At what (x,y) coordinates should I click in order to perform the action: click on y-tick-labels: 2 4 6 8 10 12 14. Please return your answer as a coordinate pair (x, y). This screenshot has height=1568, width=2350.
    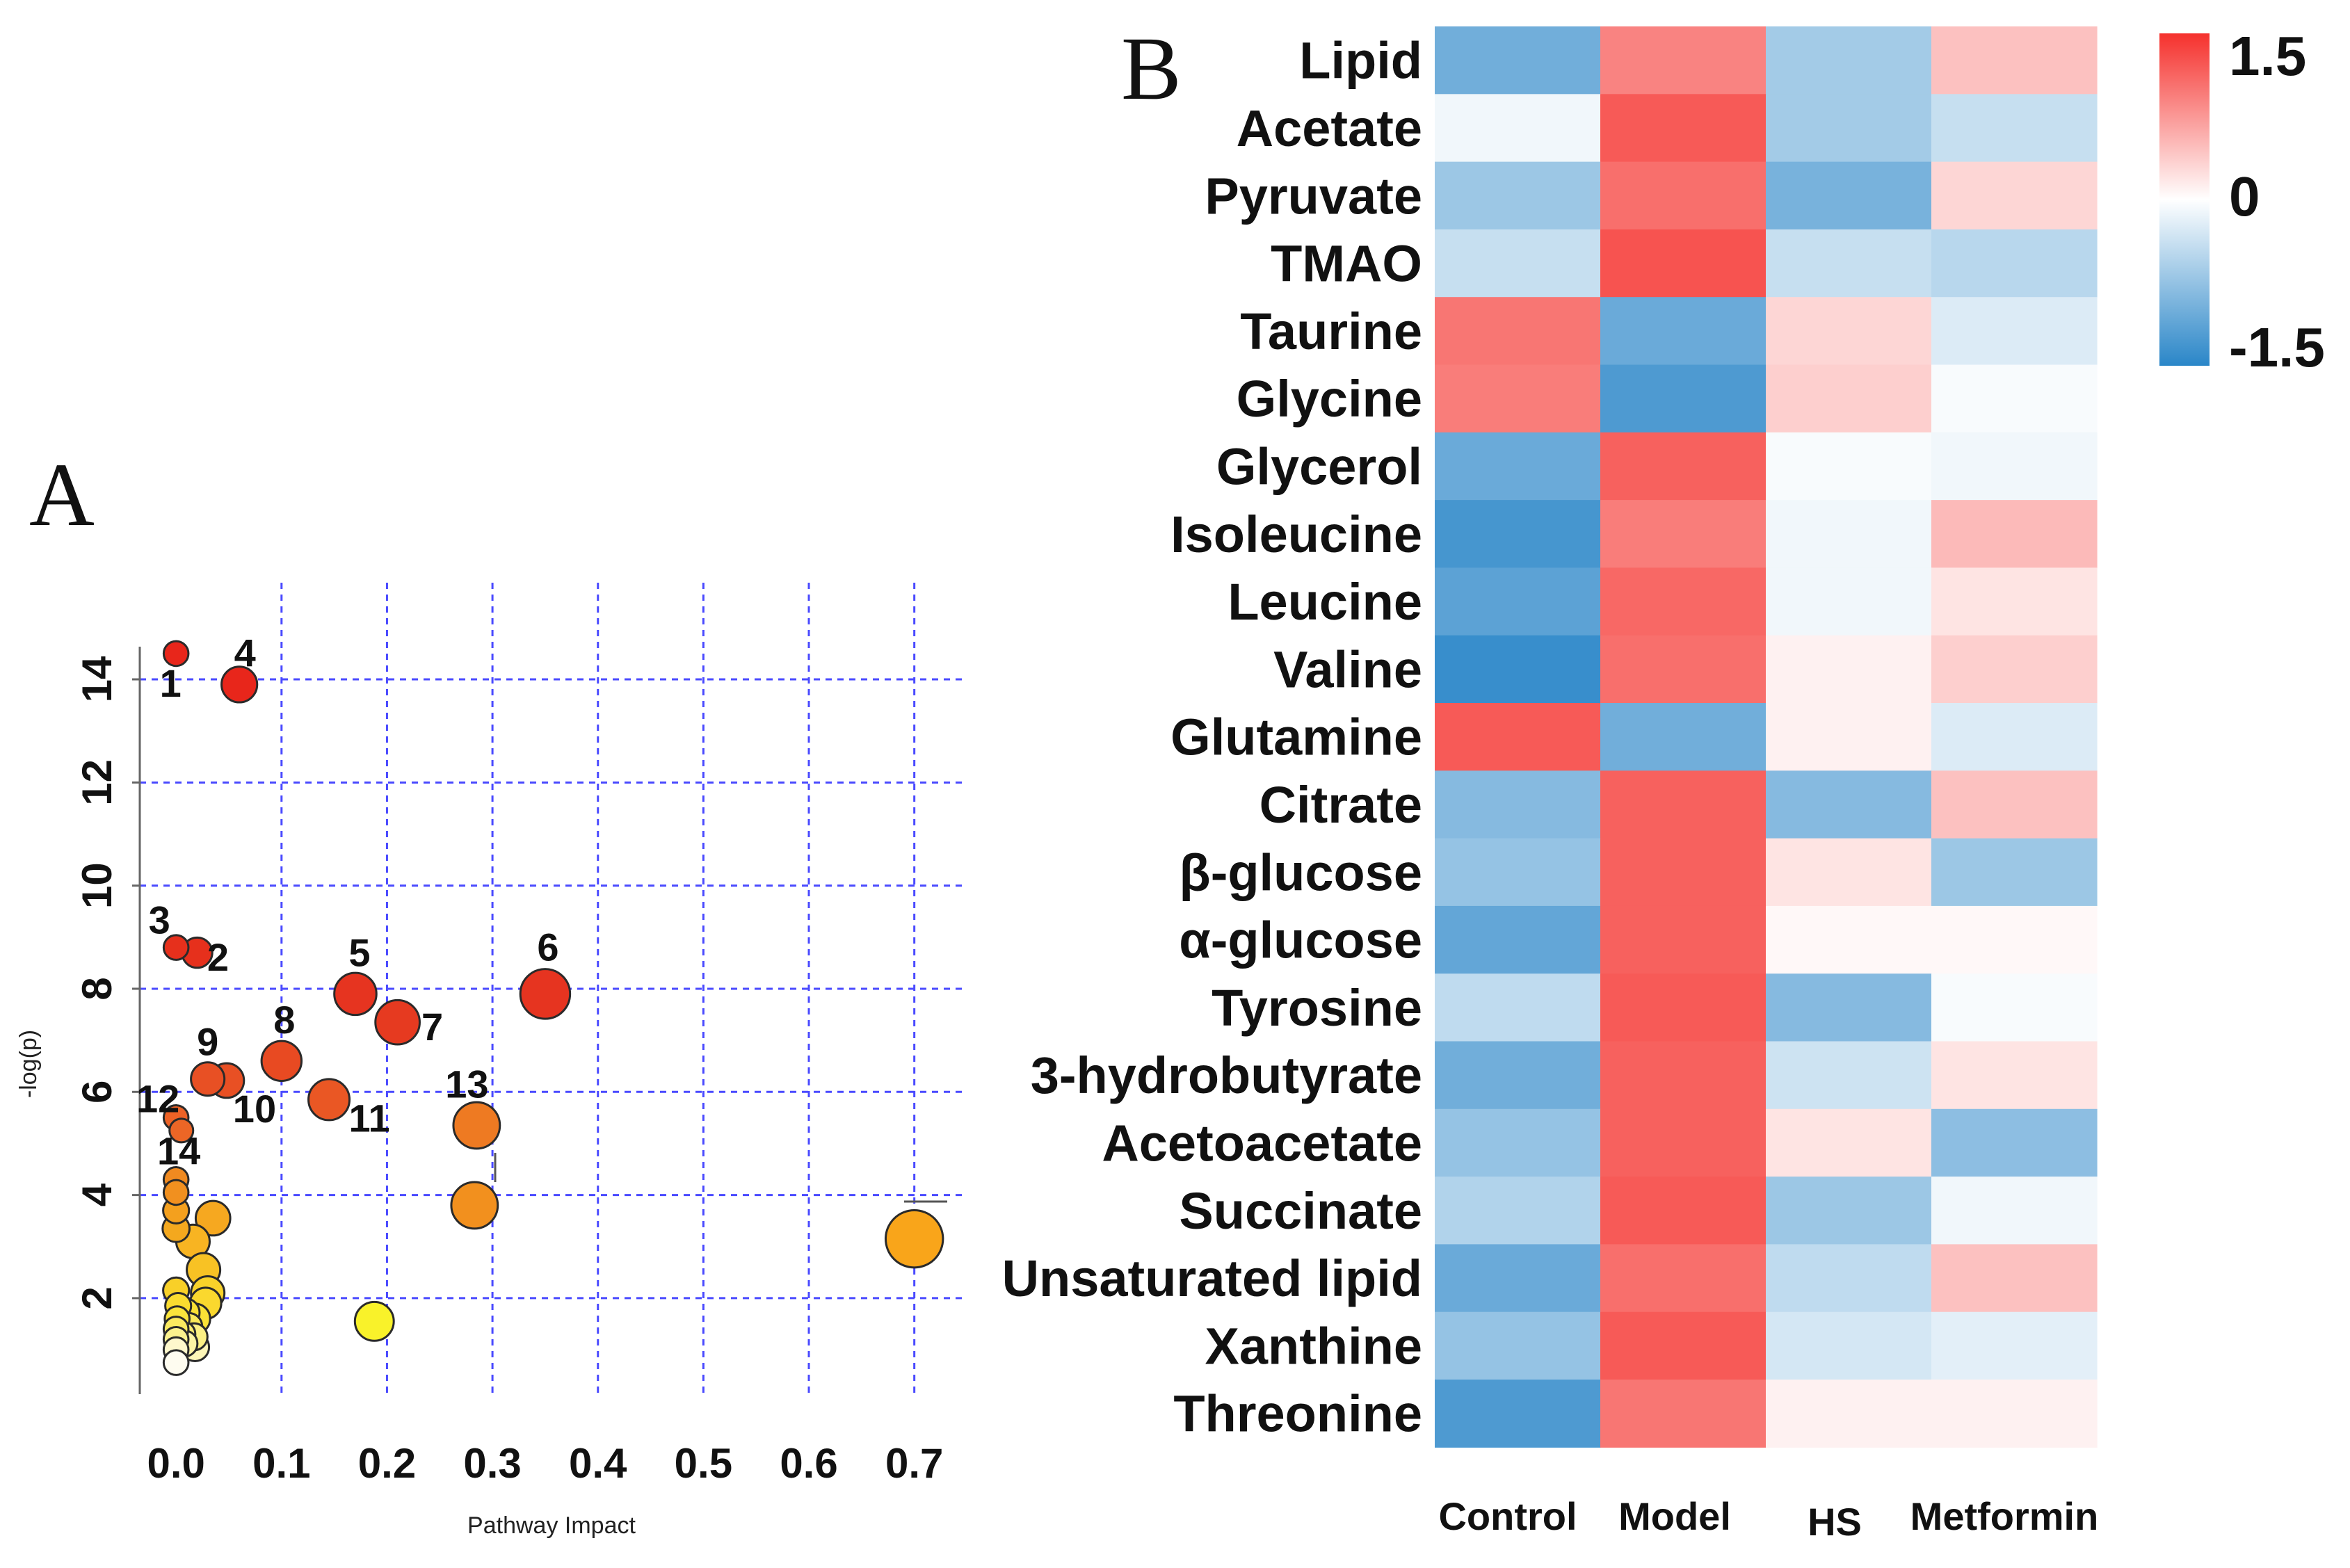
    Looking at the image, I should click on (97, 983).